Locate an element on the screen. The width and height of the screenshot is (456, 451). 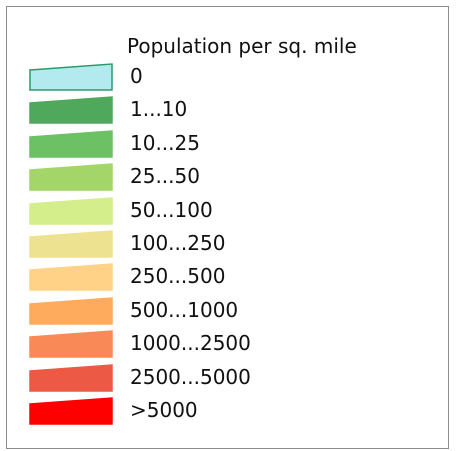
legend-row: 2500...5000 is located at coordinates (229, 378).